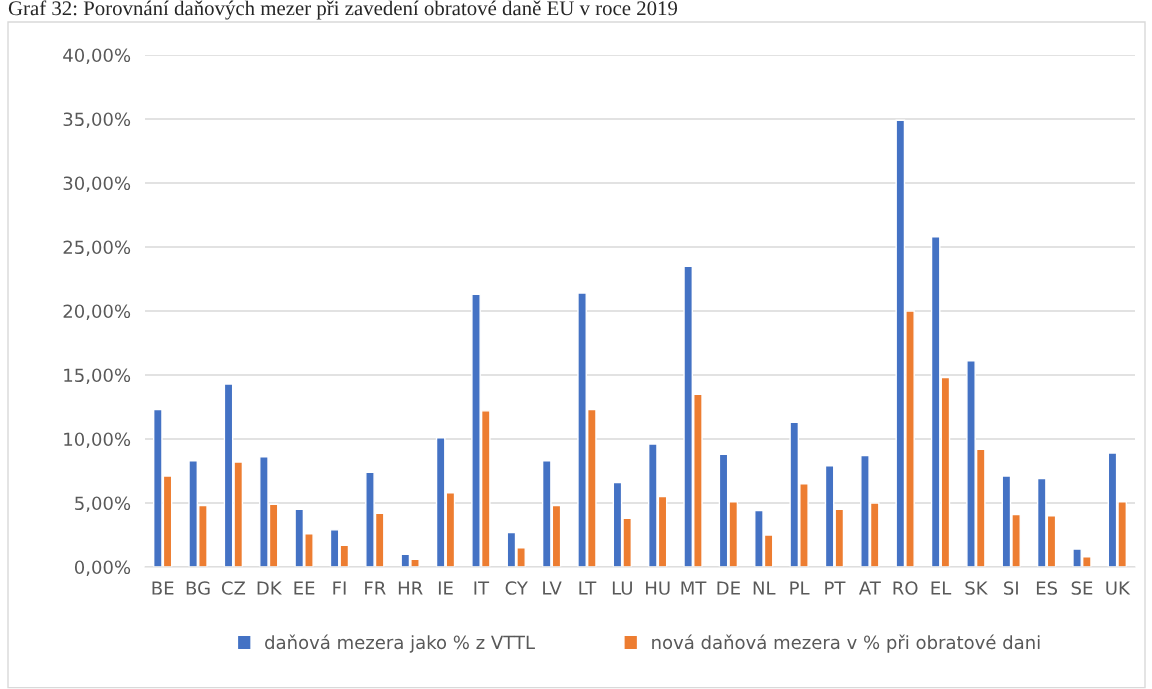 The image size is (1152, 689). Describe the element at coordinates (102, 568) in the screenshot. I see `y-tick-label: 0,00%` at that location.